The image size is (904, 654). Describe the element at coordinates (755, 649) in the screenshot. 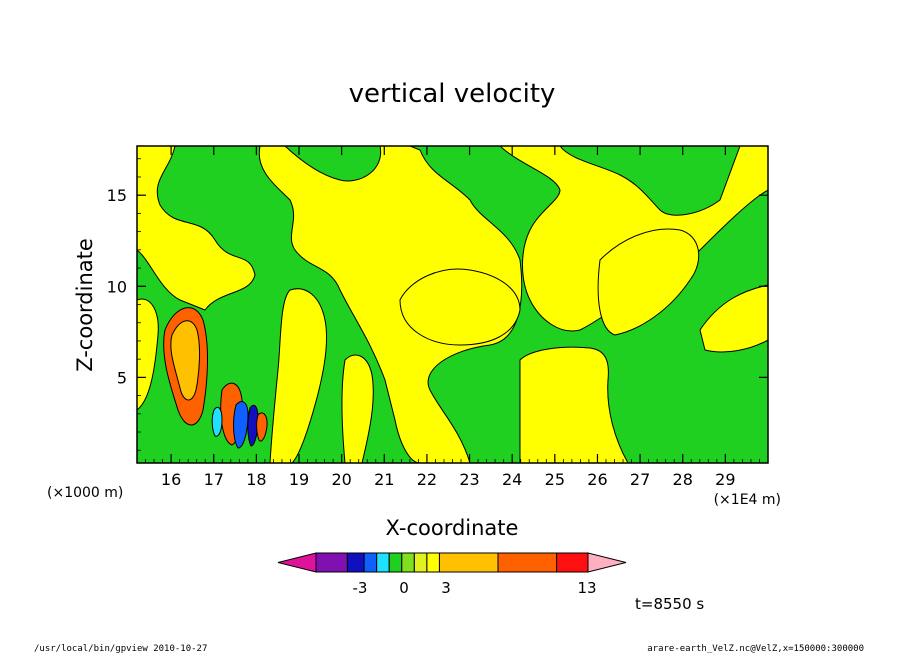

I see `footer-right: arare-earth_VelZ.nc@VelZ,x=150000:300000` at that location.